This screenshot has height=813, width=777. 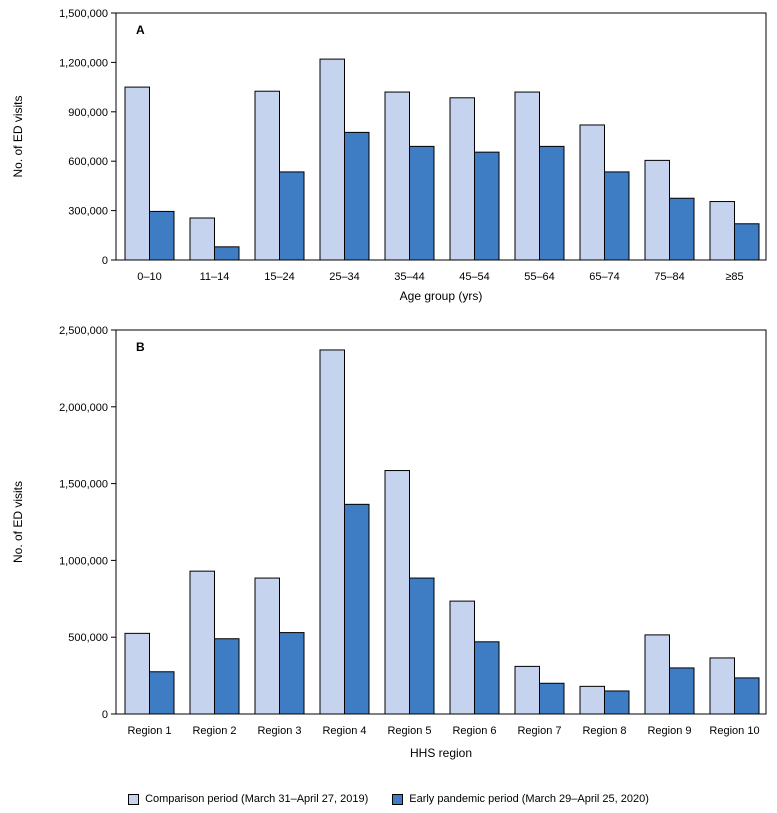 What do you see at coordinates (140, 347) in the screenshot?
I see `panel-label: B` at bounding box center [140, 347].